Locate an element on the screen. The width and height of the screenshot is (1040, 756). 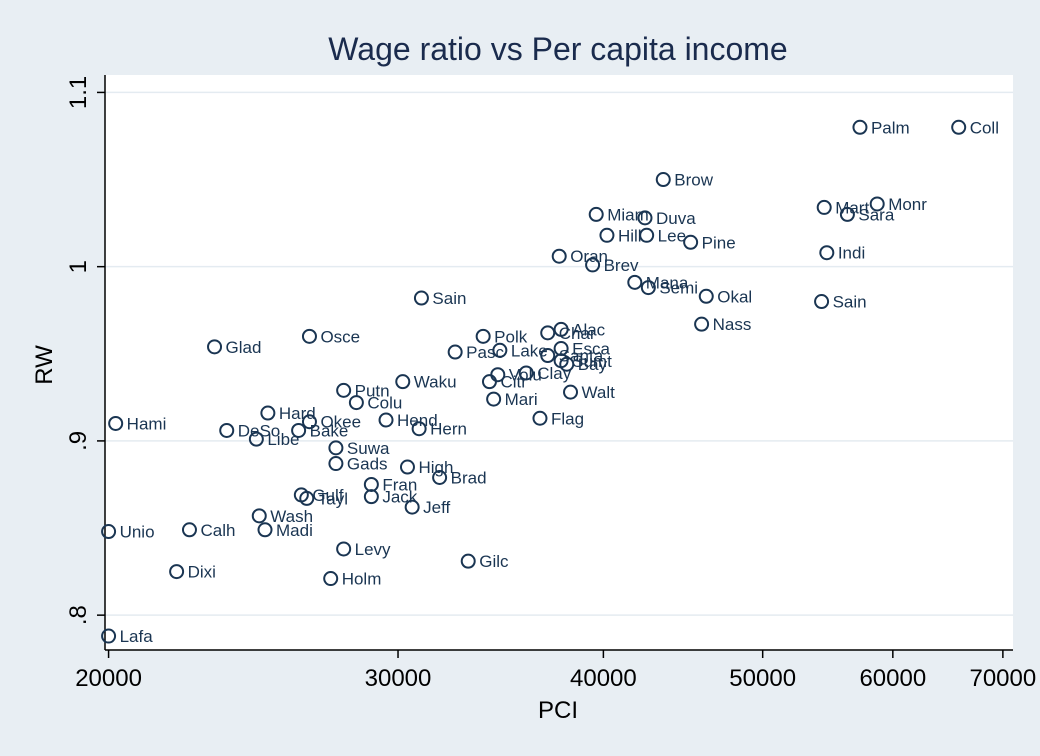
y-tick-label: .8 is located at coordinates (78, 615).